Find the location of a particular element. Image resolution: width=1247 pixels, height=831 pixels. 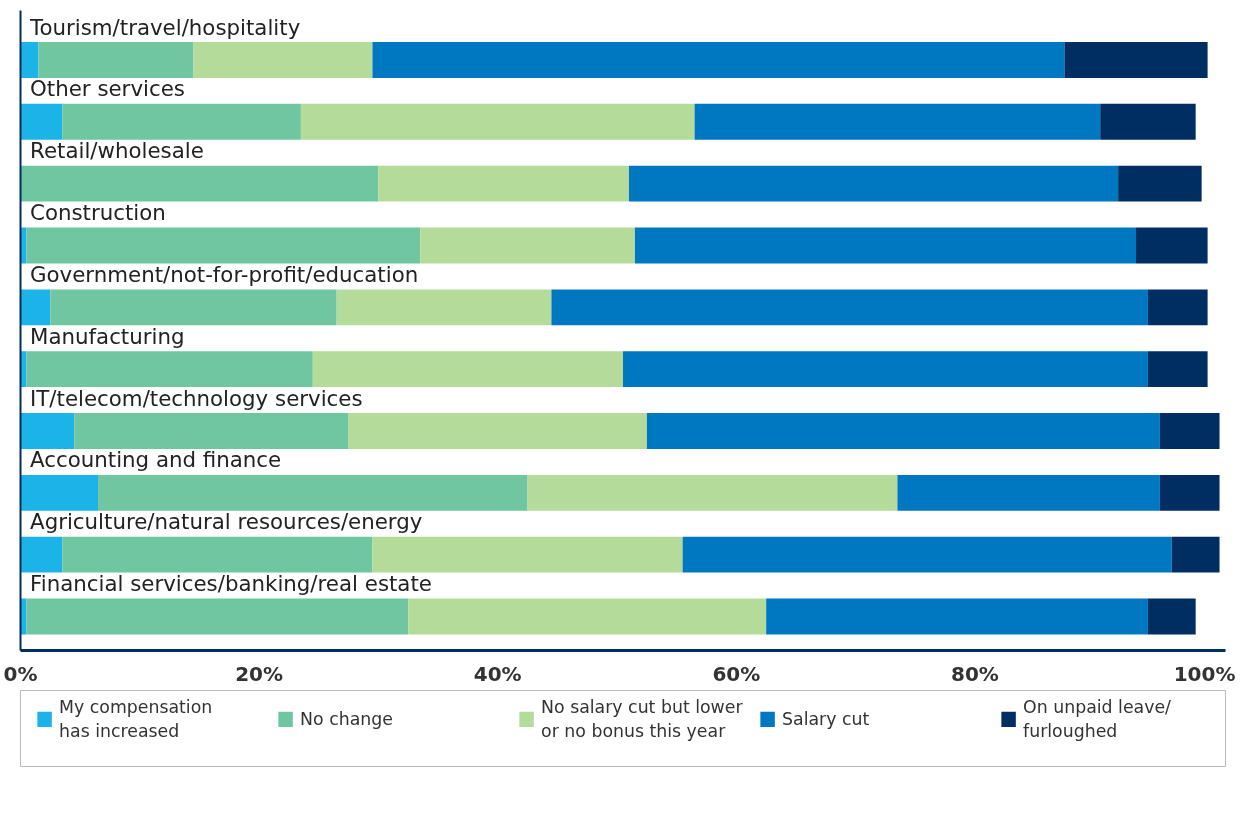

x-tick-label: 20% is located at coordinates (259, 673).